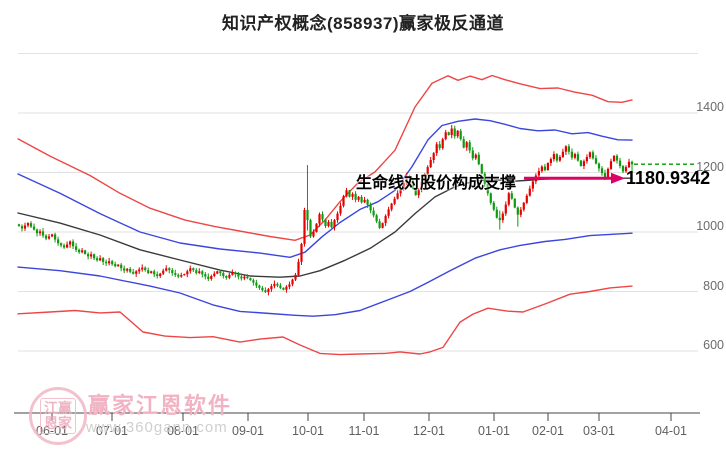  What do you see at coordinates (710, 107) in the screenshot?
I see `y-axis-label: 1400` at bounding box center [710, 107].